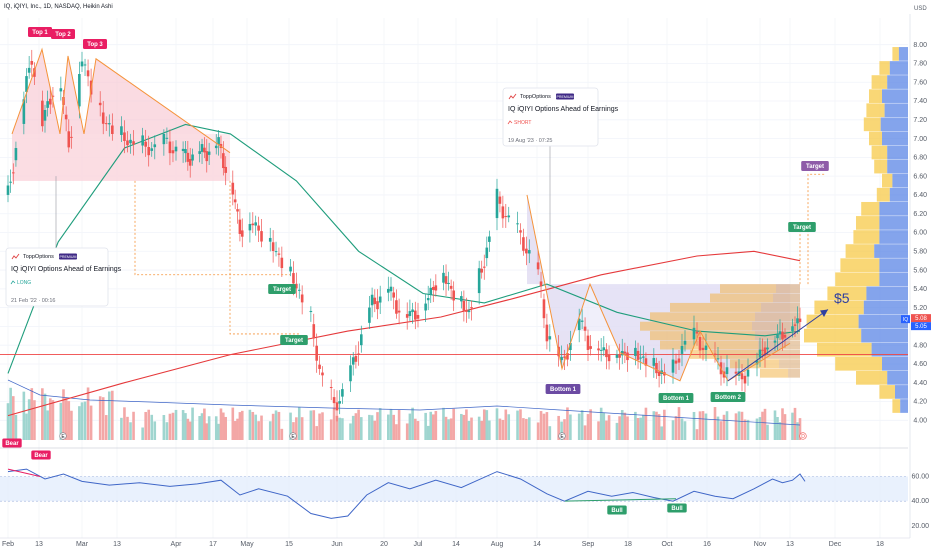 This screenshot has height=550, width=932. What do you see at coordinates (702, 317) in the screenshot?
I see `vp-inner-yellow` at bounding box center [702, 317].